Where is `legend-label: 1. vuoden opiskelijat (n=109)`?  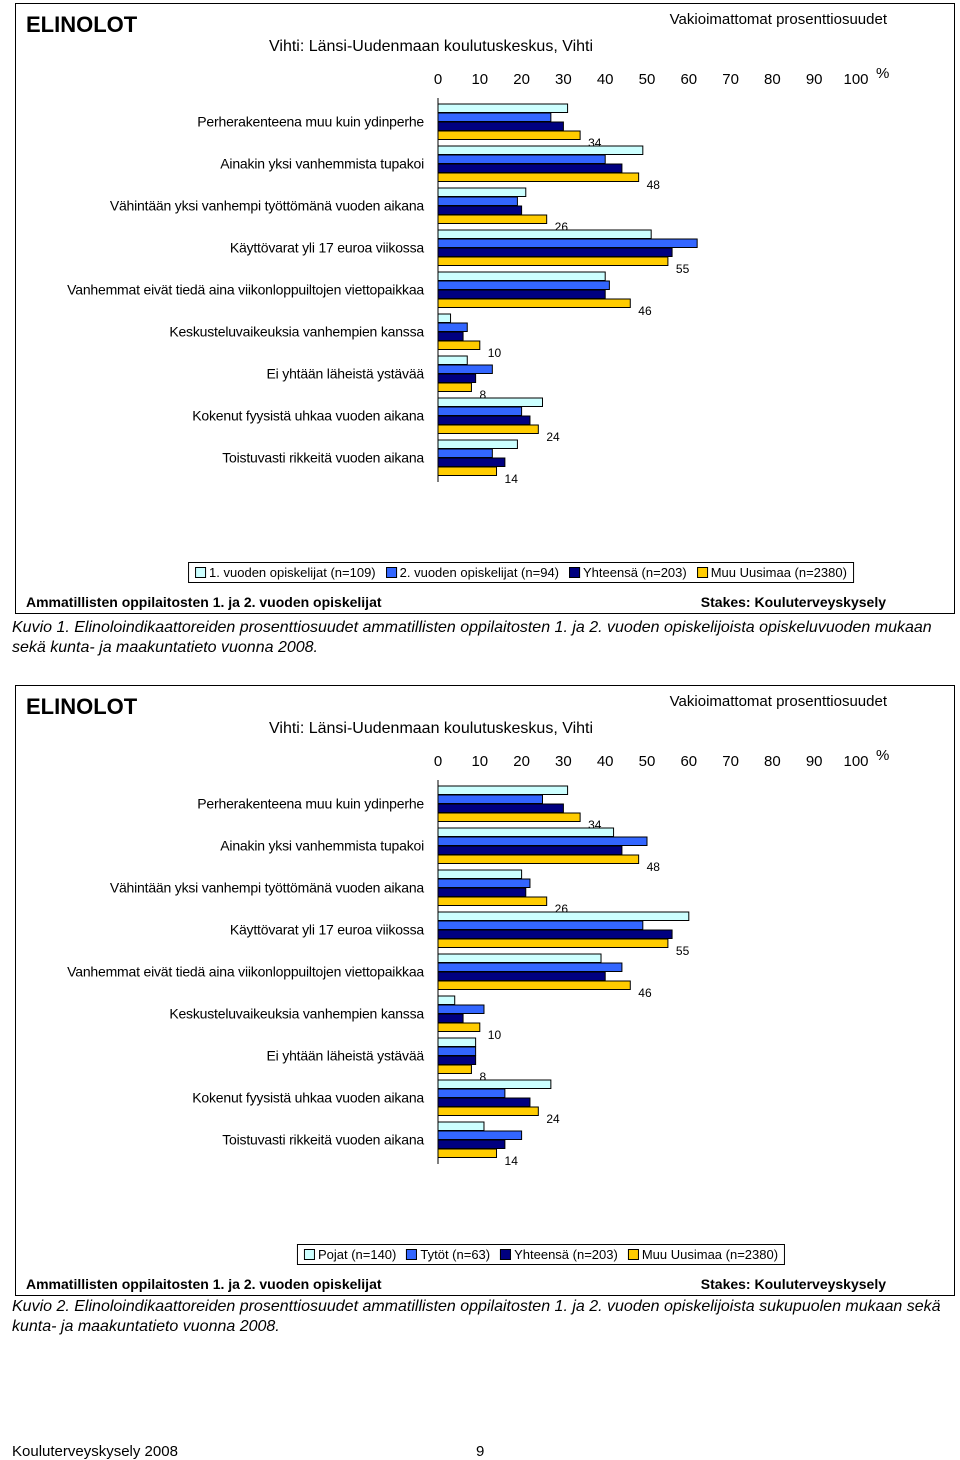 legend-label: 1. vuoden opiskelijat (n=109) is located at coordinates (292, 572).